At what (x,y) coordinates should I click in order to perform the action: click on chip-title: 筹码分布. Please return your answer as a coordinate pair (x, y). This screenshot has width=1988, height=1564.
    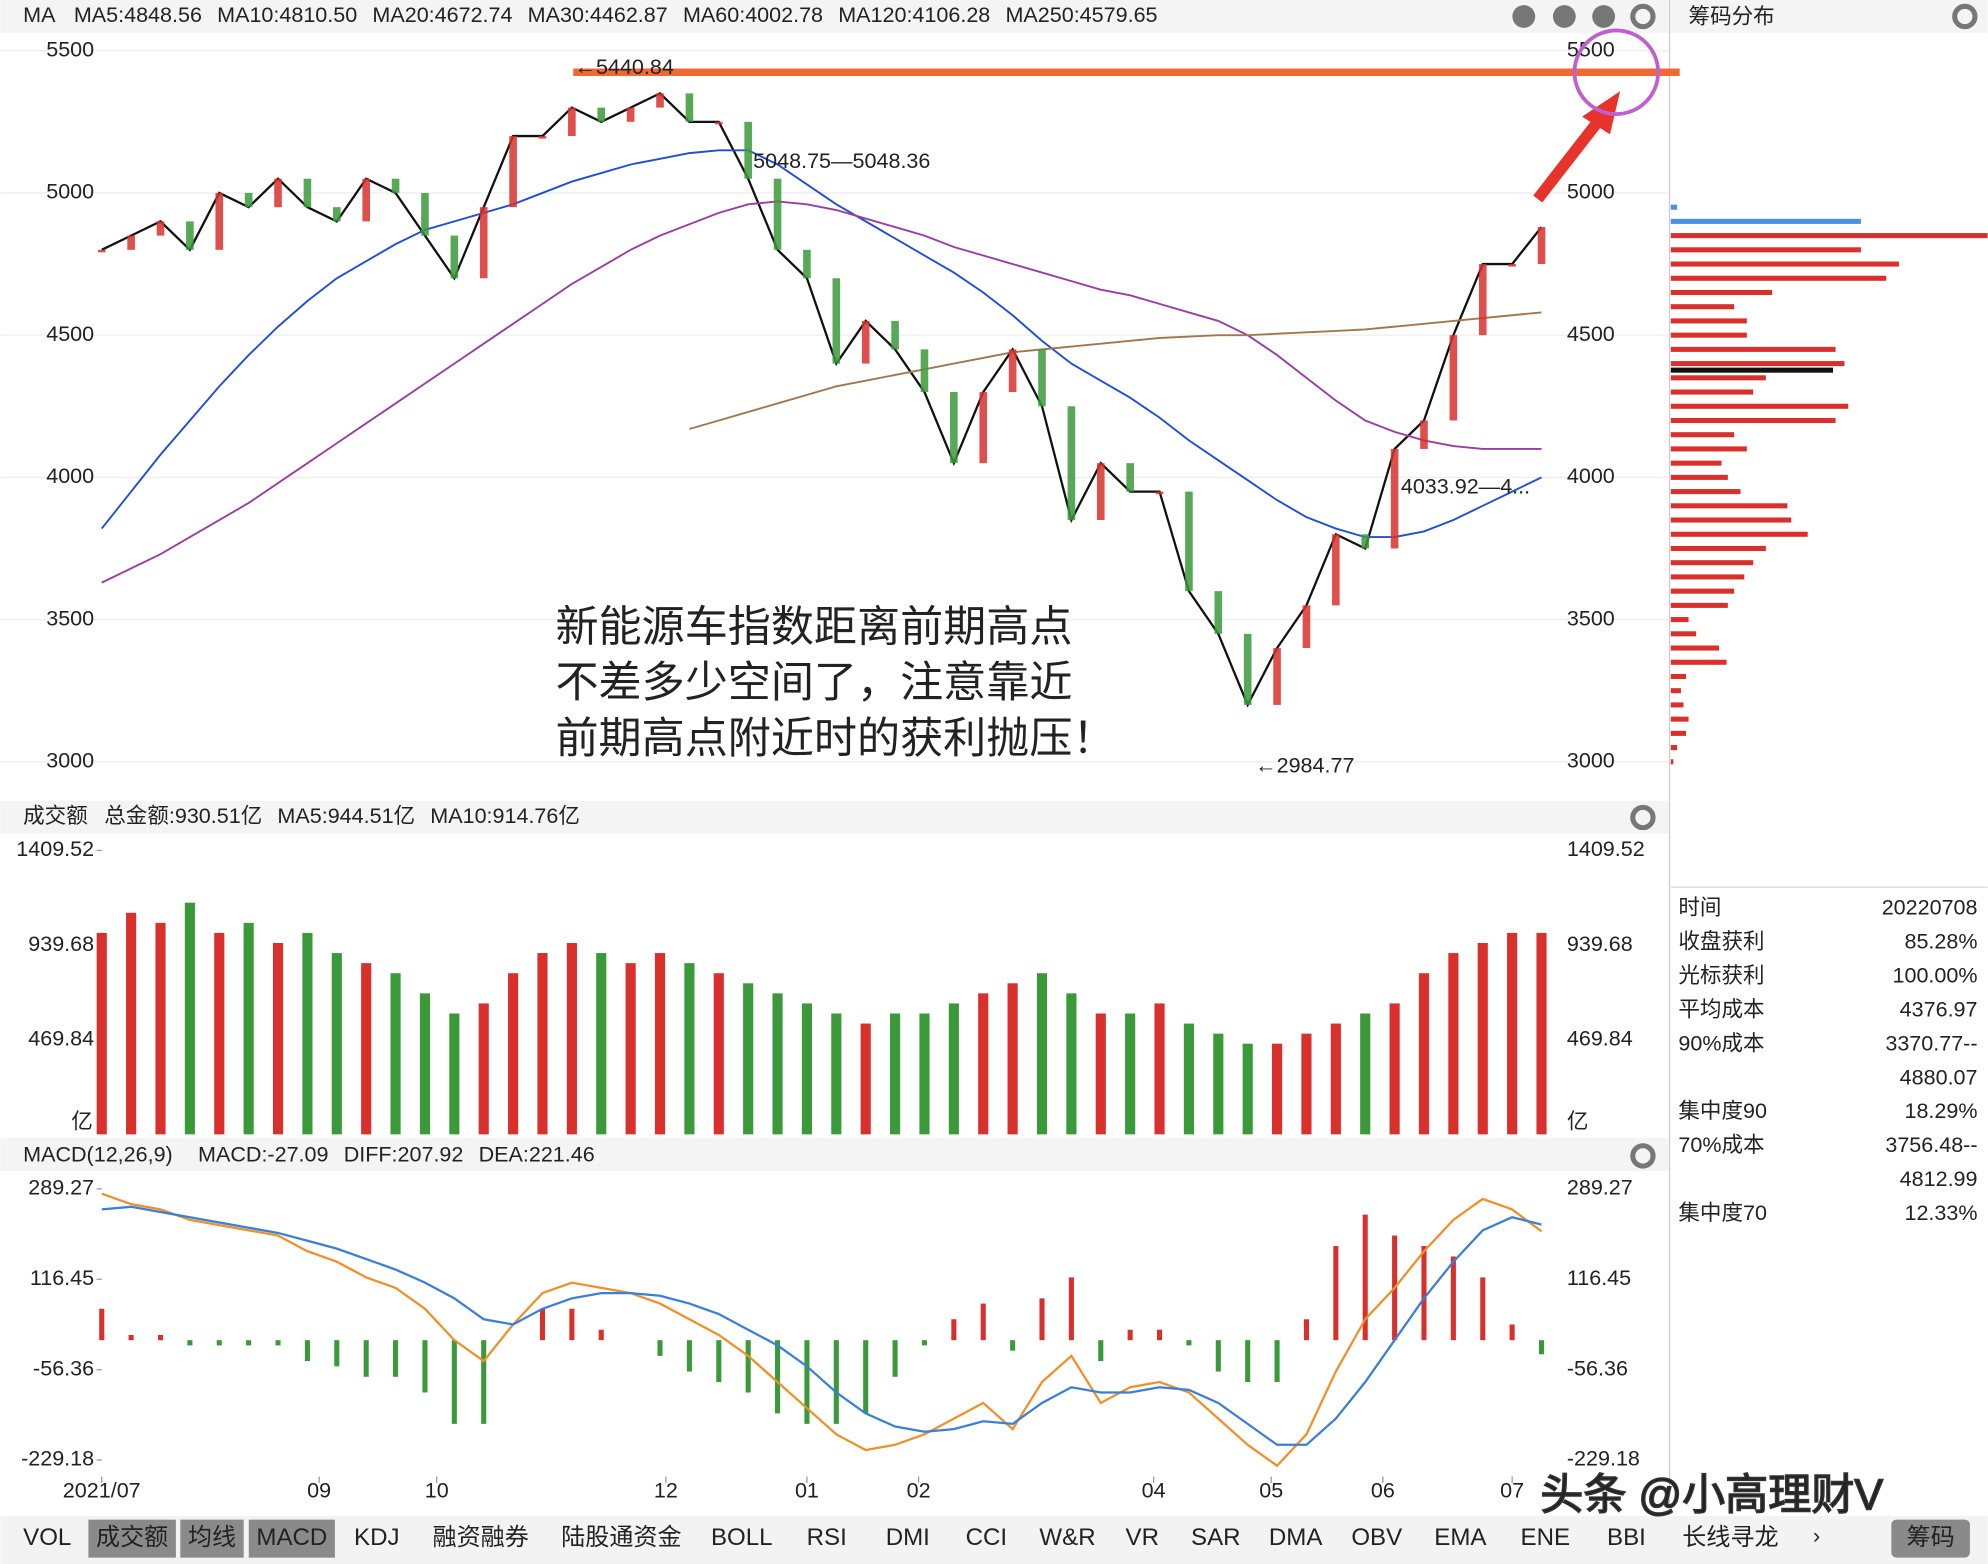
    Looking at the image, I should click on (1732, 16).